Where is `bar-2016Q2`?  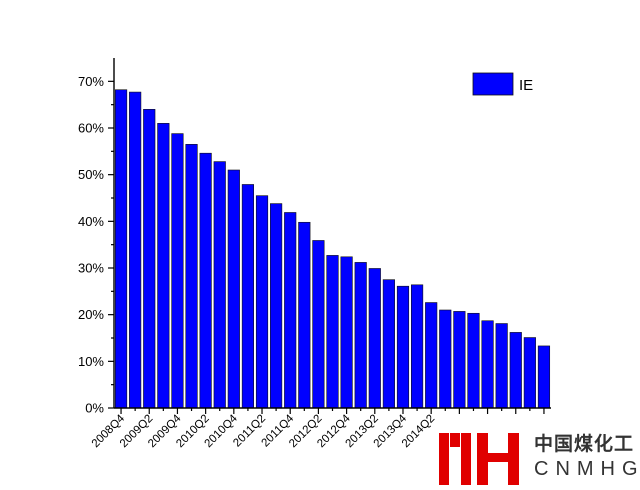 bar-2016Q2 is located at coordinates (544, 377).